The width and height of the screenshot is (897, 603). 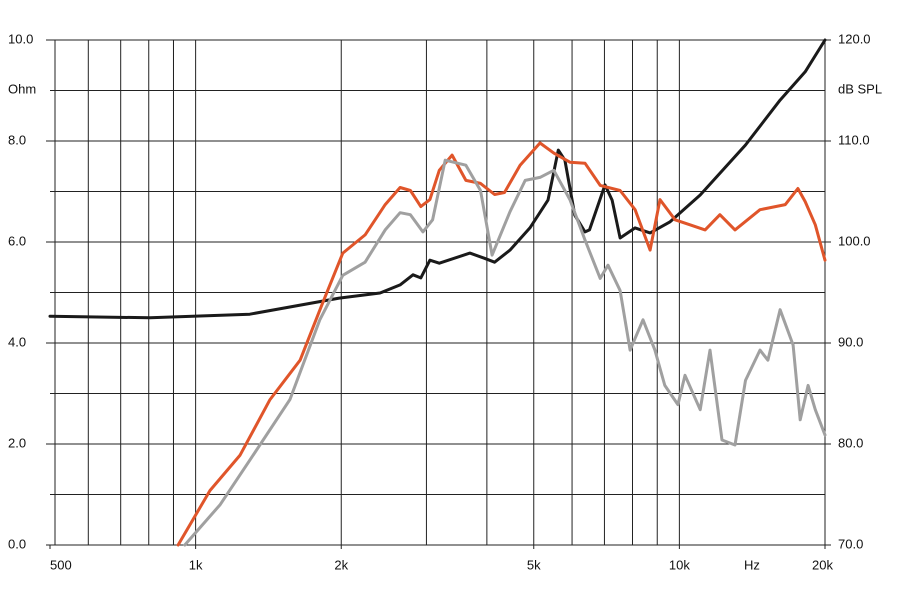 What do you see at coordinates (850, 543) in the screenshot?
I see `y2-tick-label: 70.0` at bounding box center [850, 543].